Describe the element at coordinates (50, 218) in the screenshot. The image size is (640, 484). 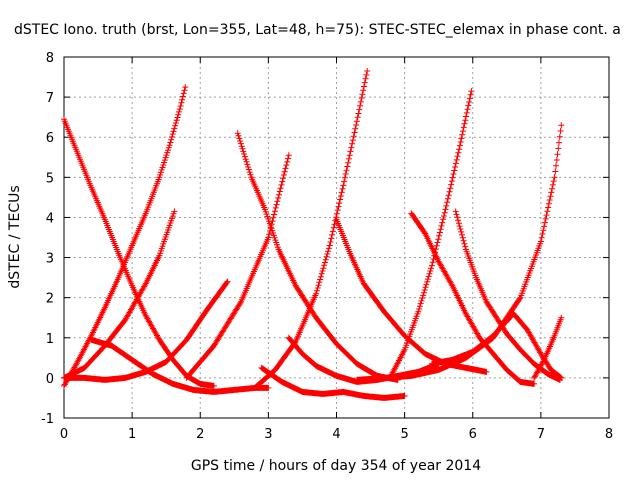
I see `y-tick-label: 4` at that location.